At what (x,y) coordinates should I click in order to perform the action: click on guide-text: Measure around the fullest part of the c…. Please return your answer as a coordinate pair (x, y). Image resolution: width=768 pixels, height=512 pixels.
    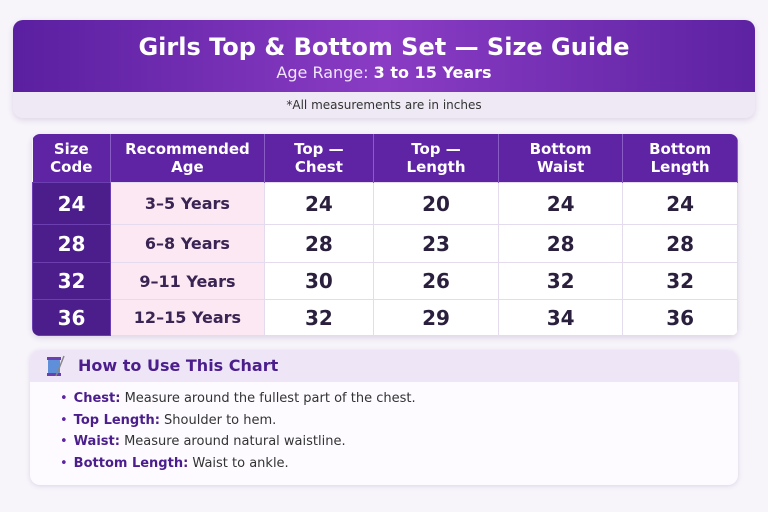
    Looking at the image, I should click on (270, 398).